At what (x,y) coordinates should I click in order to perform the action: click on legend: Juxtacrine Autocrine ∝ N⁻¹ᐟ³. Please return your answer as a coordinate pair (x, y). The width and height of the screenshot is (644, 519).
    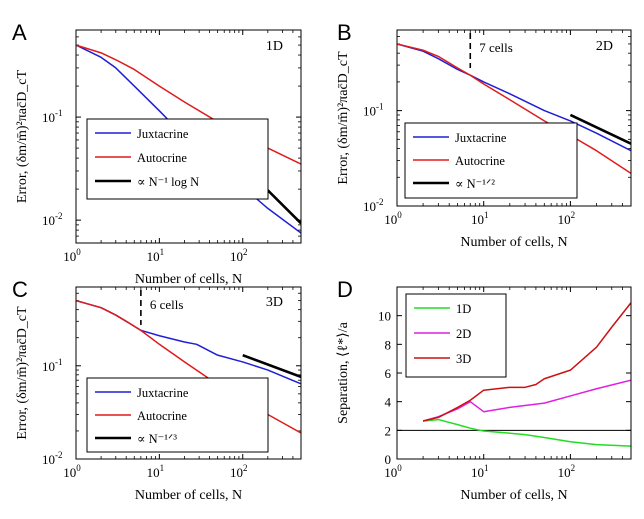
    Looking at the image, I should click on (177, 415).